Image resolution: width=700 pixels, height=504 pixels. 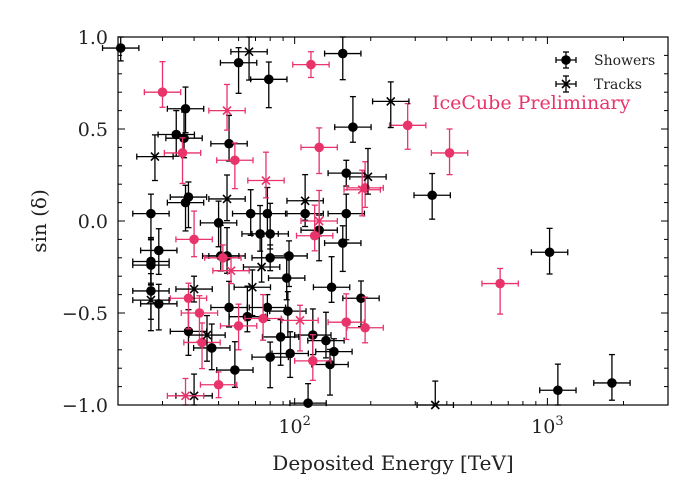 I want to click on legend-item-tracks: Tracks, so click(x=598, y=84).